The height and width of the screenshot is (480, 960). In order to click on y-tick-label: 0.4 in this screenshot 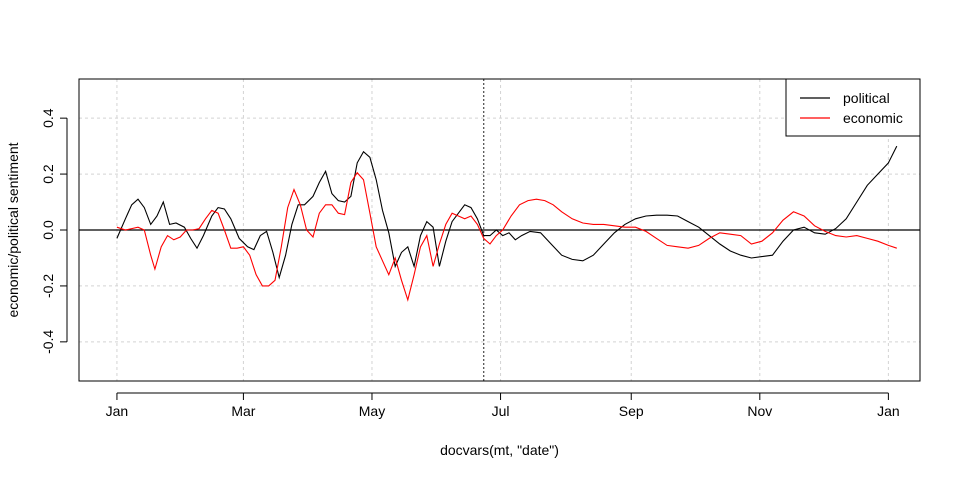, I will do `click(48, 118)`.